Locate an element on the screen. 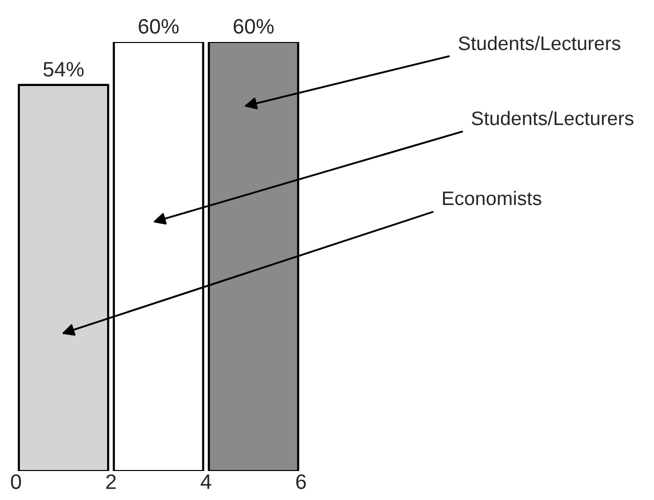 Image resolution: width=654 pixels, height=500 pixels. text: Economists is located at coordinates (492, 198).